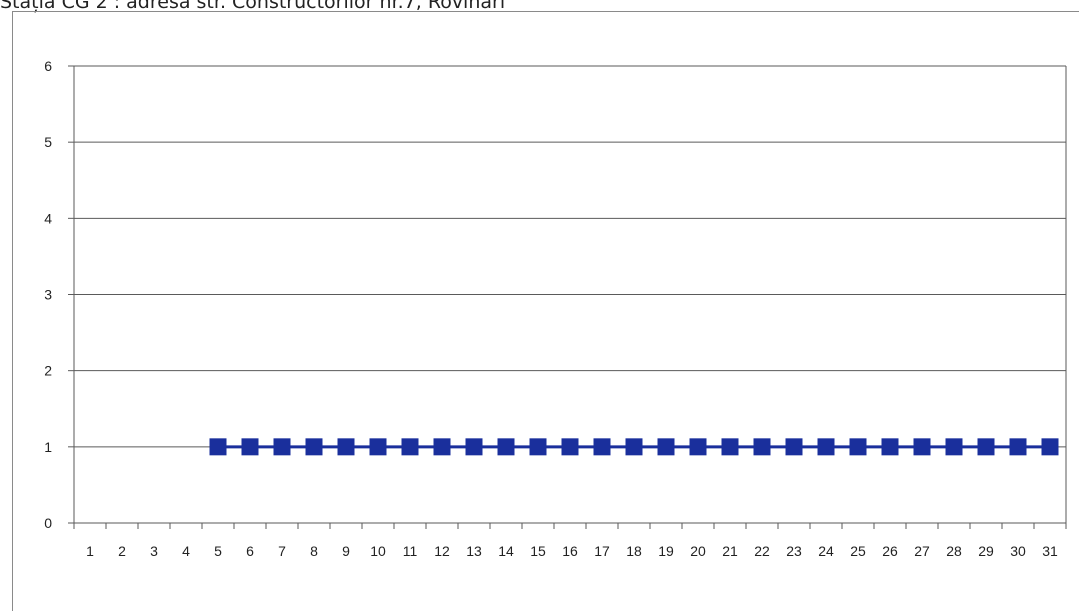 The height and width of the screenshot is (611, 1079). I want to click on x-tick-label: 3, so click(154, 551).